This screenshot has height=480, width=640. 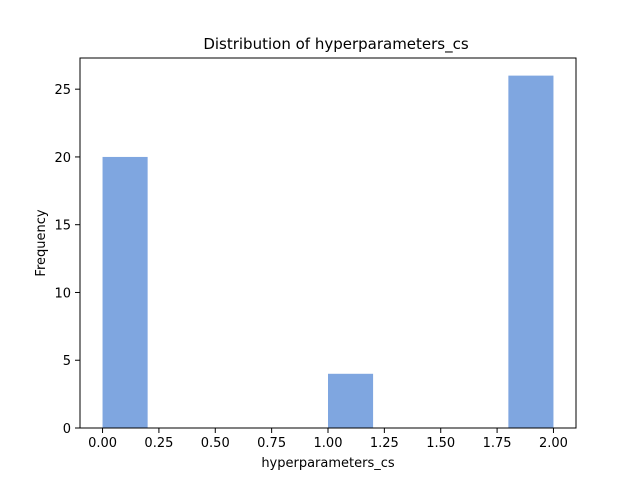 I want to click on x-tick-label: 0.00, so click(x=102, y=443).